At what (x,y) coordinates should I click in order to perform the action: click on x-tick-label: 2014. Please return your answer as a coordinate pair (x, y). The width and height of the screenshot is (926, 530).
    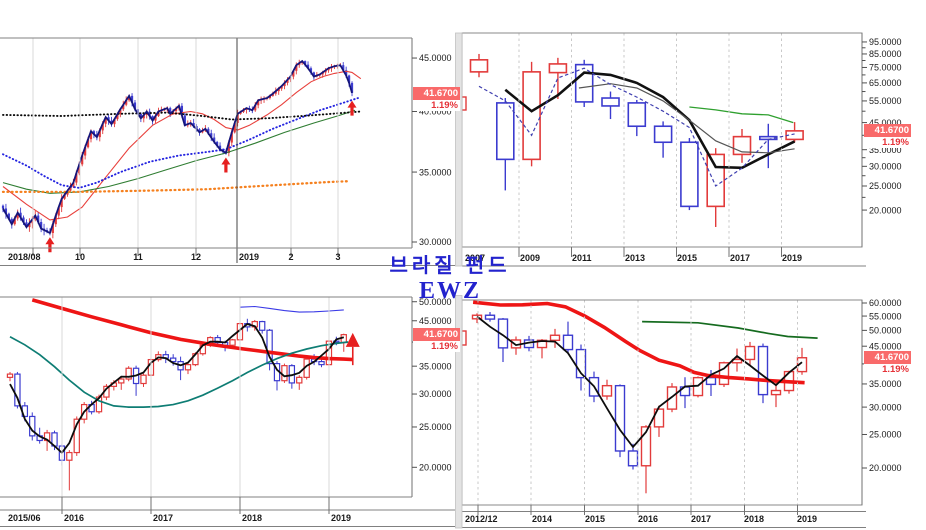
    Looking at the image, I should click on (542, 519).